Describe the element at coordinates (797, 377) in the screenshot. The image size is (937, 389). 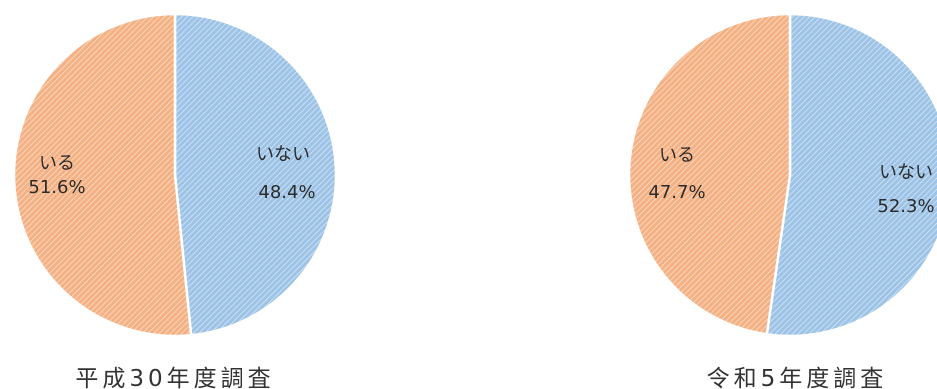
I see `chart-title-r5: 令和5年度調査` at that location.